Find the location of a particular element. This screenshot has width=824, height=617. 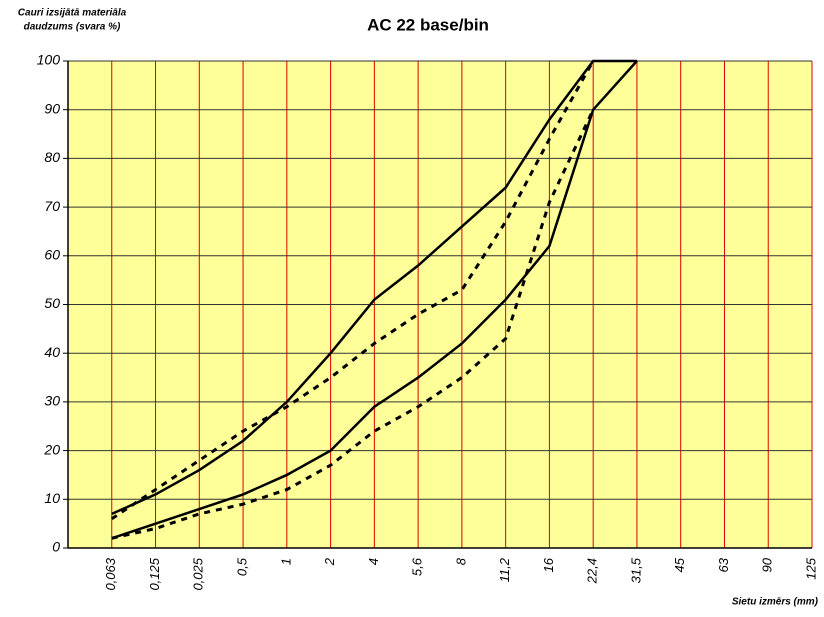

y-tick-label: 70 is located at coordinates (52, 206).